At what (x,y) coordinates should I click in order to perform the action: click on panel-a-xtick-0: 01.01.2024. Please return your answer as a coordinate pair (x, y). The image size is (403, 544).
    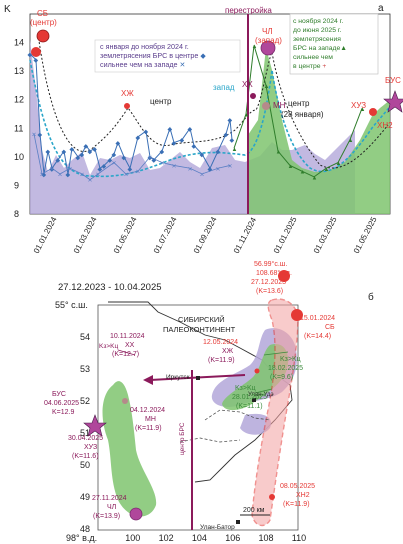
    Looking at the image, I should click on (45, 235).